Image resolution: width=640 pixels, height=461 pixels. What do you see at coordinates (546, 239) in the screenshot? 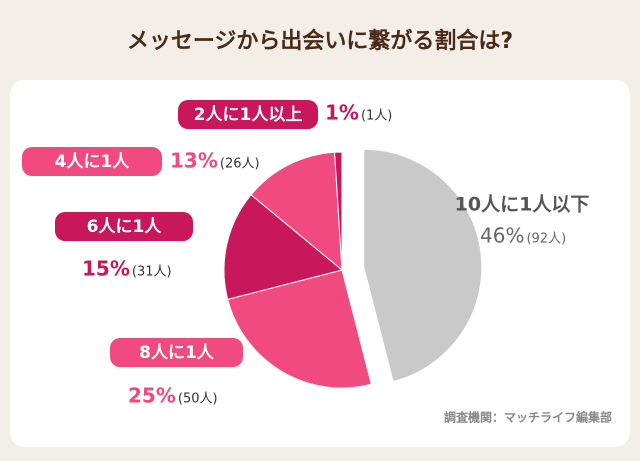
I see `count-label: (92人)` at bounding box center [546, 239].